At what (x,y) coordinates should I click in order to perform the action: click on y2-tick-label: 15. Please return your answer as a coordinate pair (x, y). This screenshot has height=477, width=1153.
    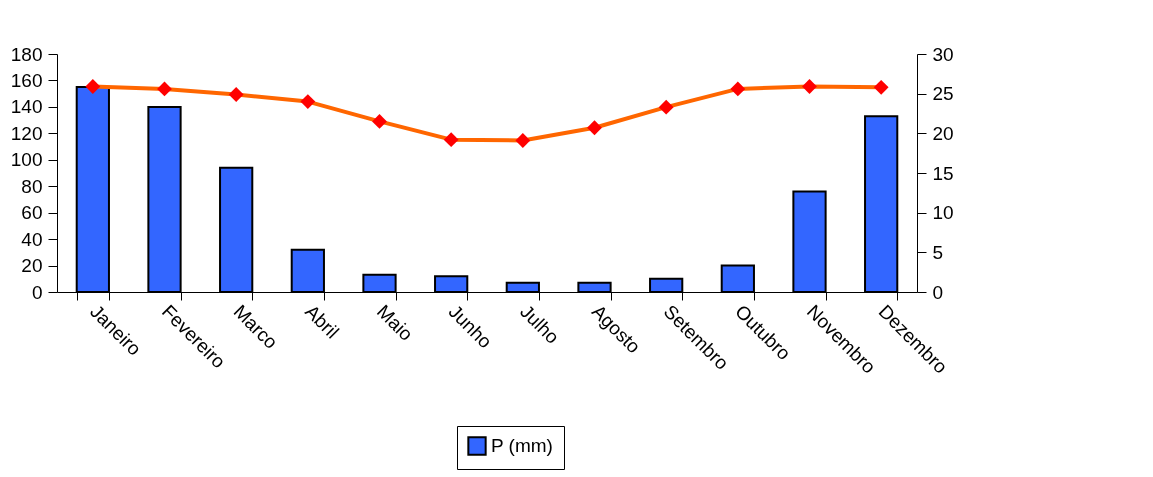
    Looking at the image, I should click on (943, 173).